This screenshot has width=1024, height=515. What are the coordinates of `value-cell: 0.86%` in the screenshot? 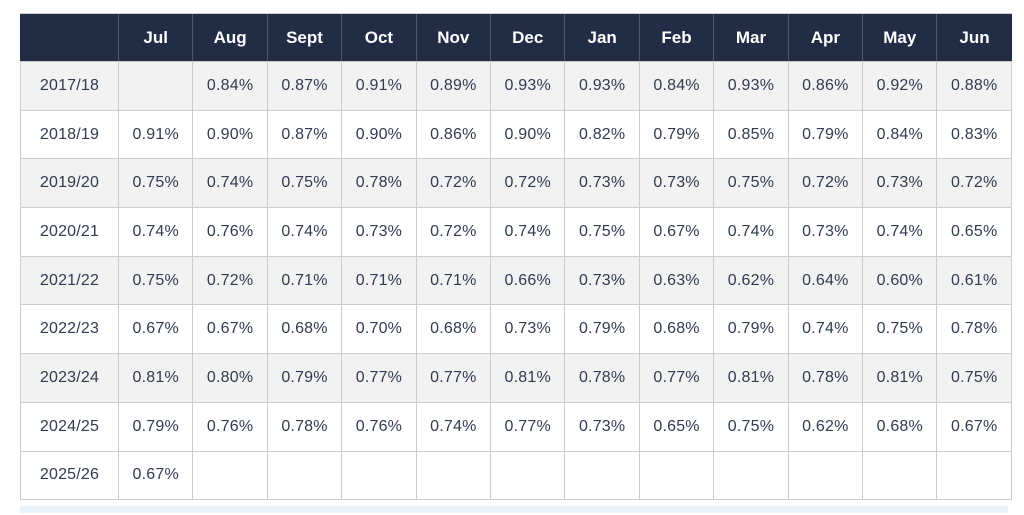 It's located at (453, 134).